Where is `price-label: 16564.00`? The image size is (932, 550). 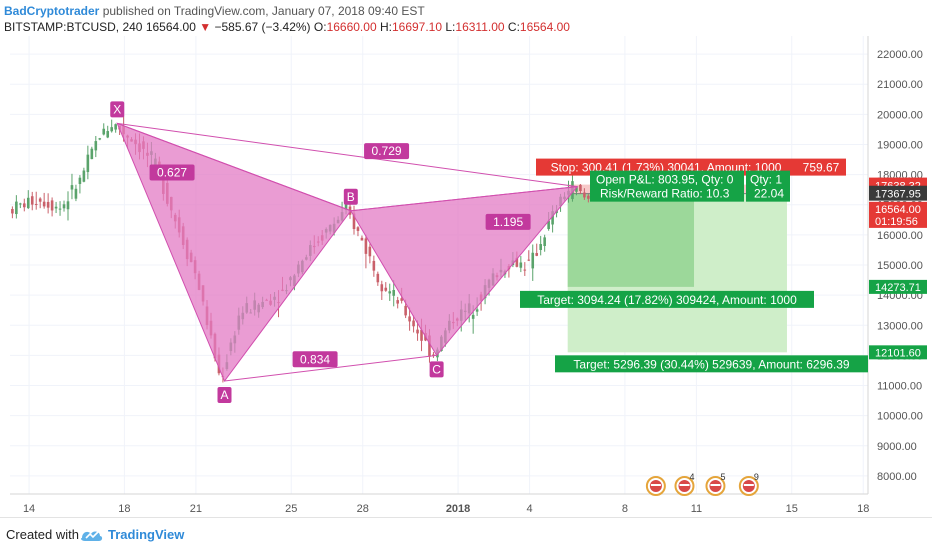
price-label: 16564.00 is located at coordinates (898, 208).